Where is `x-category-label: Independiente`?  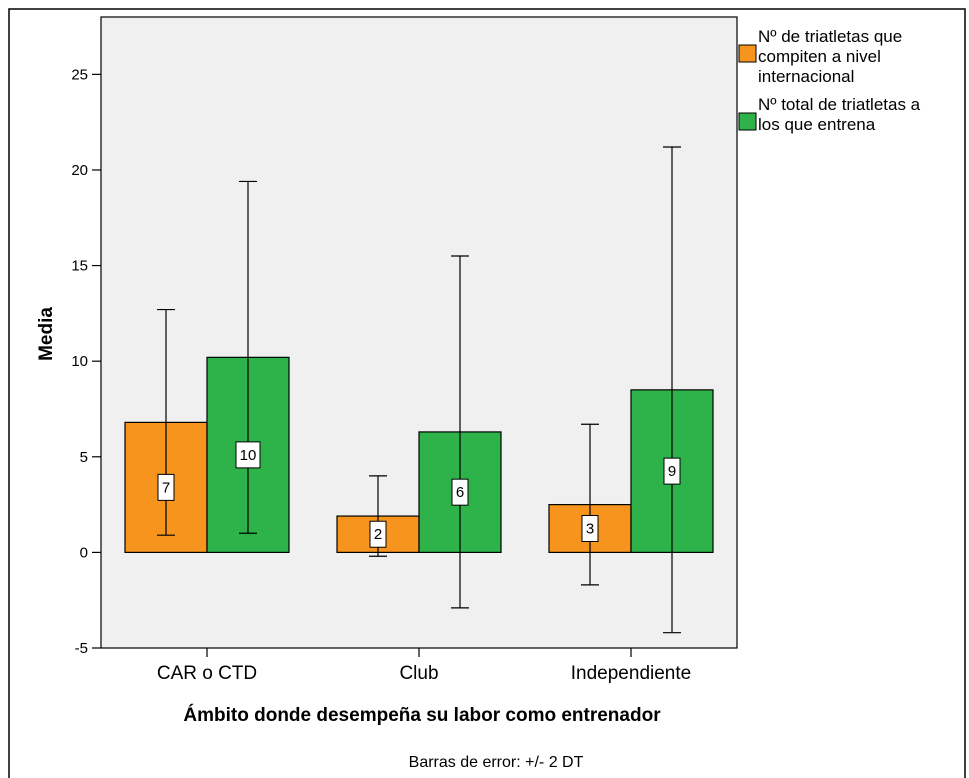
x-category-label: Independiente is located at coordinates (631, 673).